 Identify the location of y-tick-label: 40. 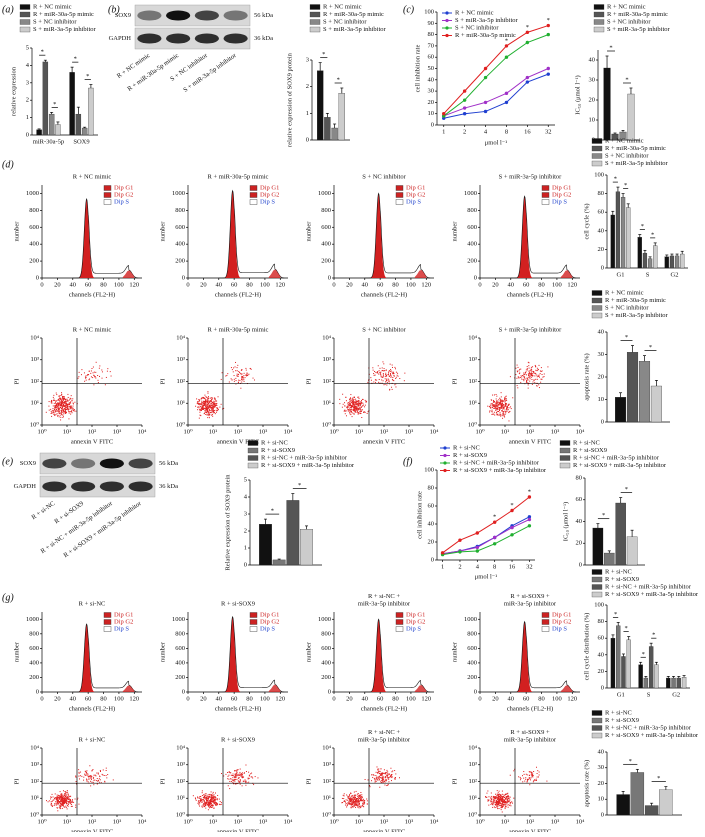
(592, 59).